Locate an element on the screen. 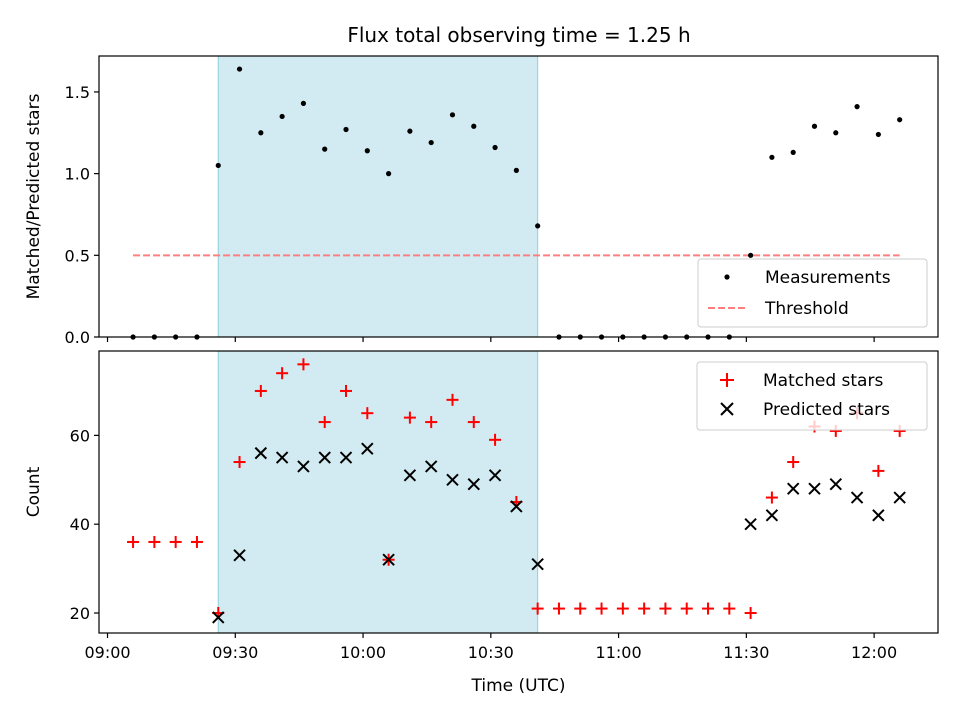 The width and height of the screenshot is (960, 720). top-y-axis-label: Matched/Predicted stars is located at coordinates (34, 196).